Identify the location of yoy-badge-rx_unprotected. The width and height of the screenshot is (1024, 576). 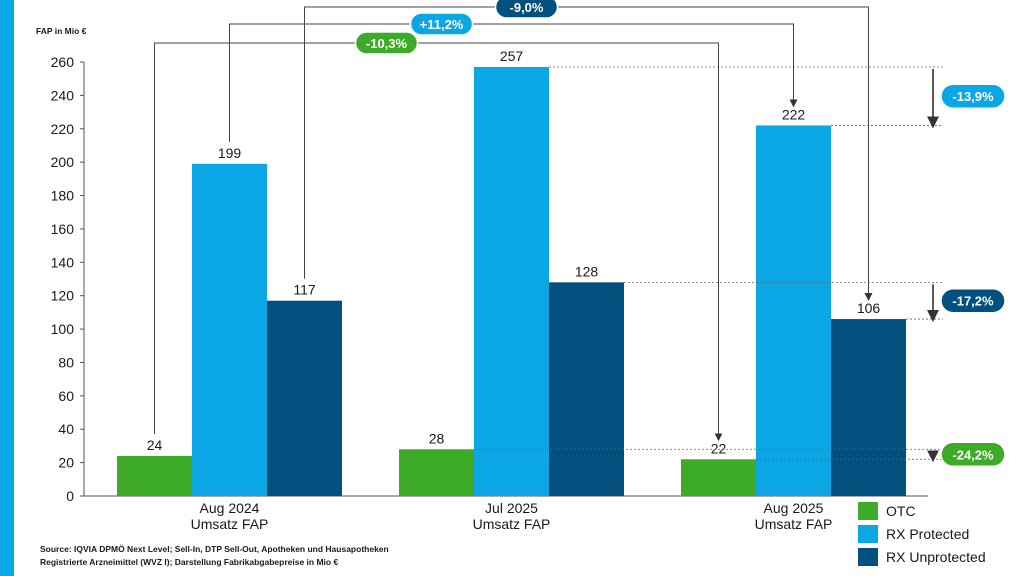
(526, 9).